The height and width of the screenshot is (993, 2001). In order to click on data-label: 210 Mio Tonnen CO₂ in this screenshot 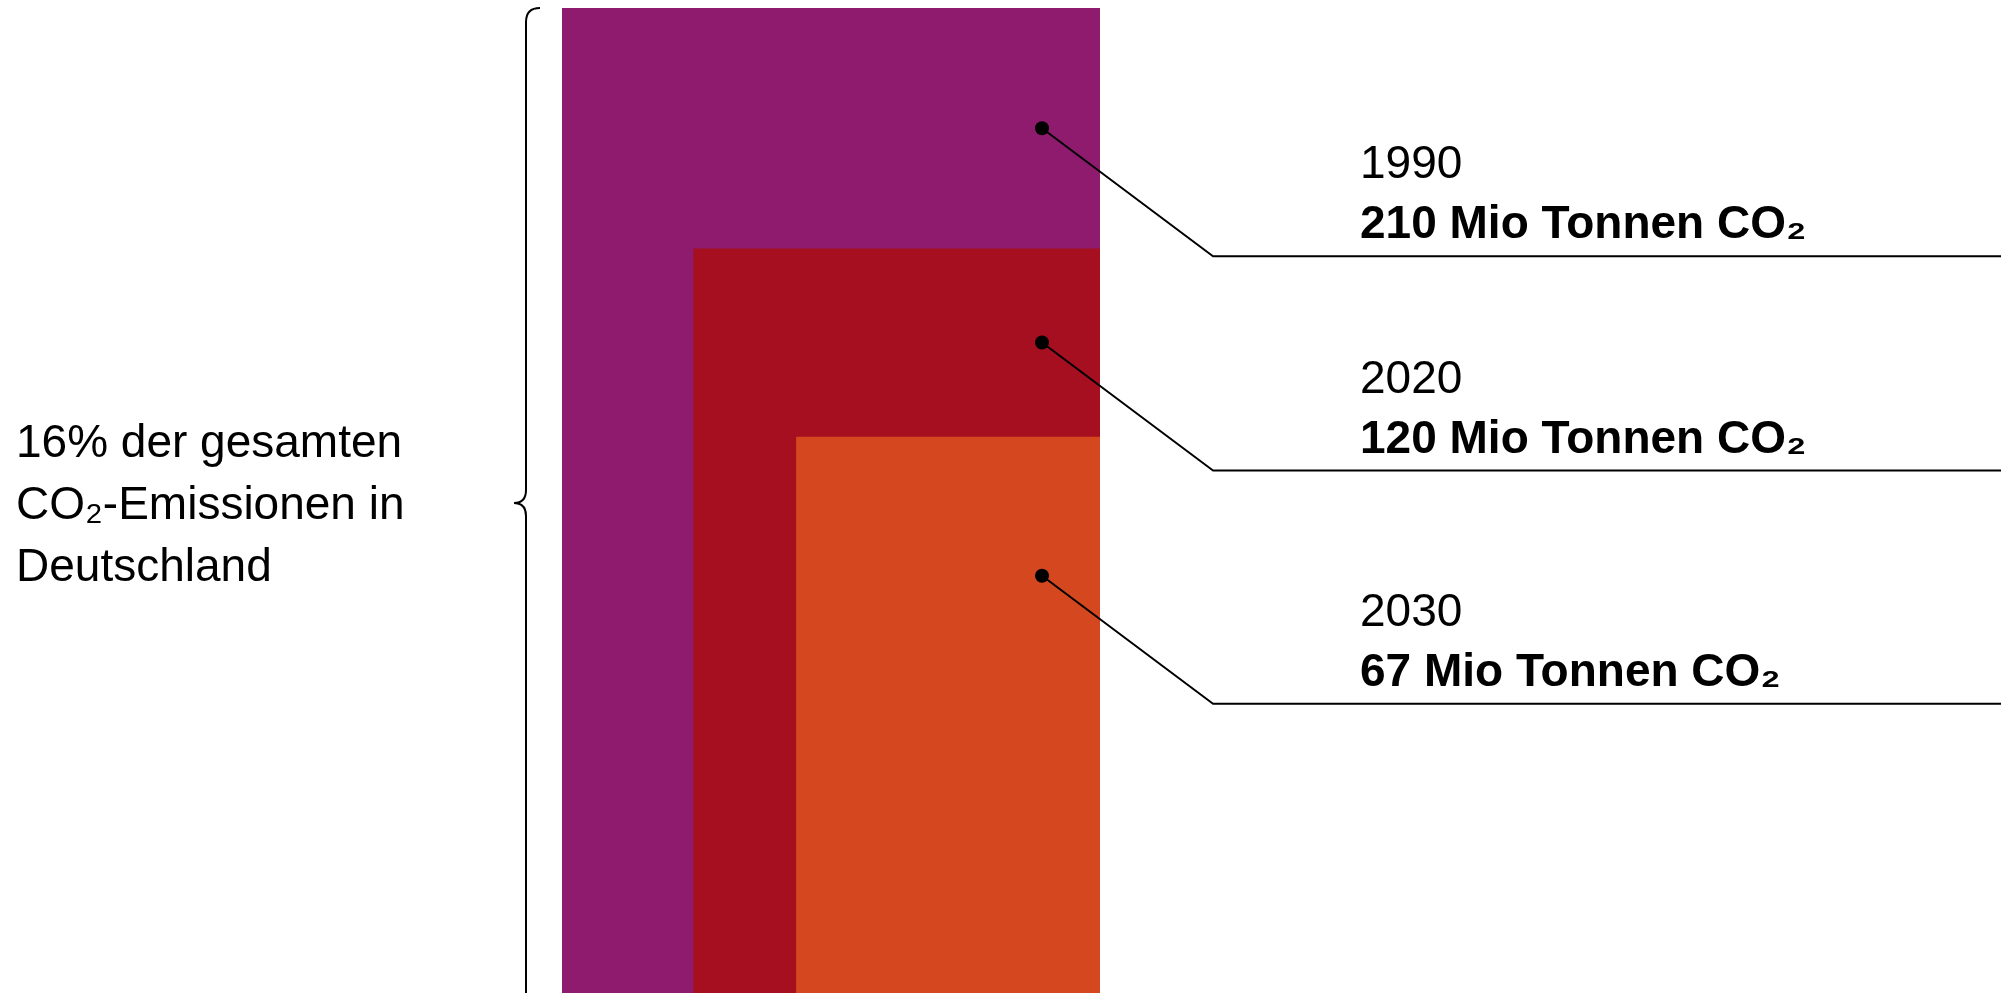, I will do `click(1583, 223)`.